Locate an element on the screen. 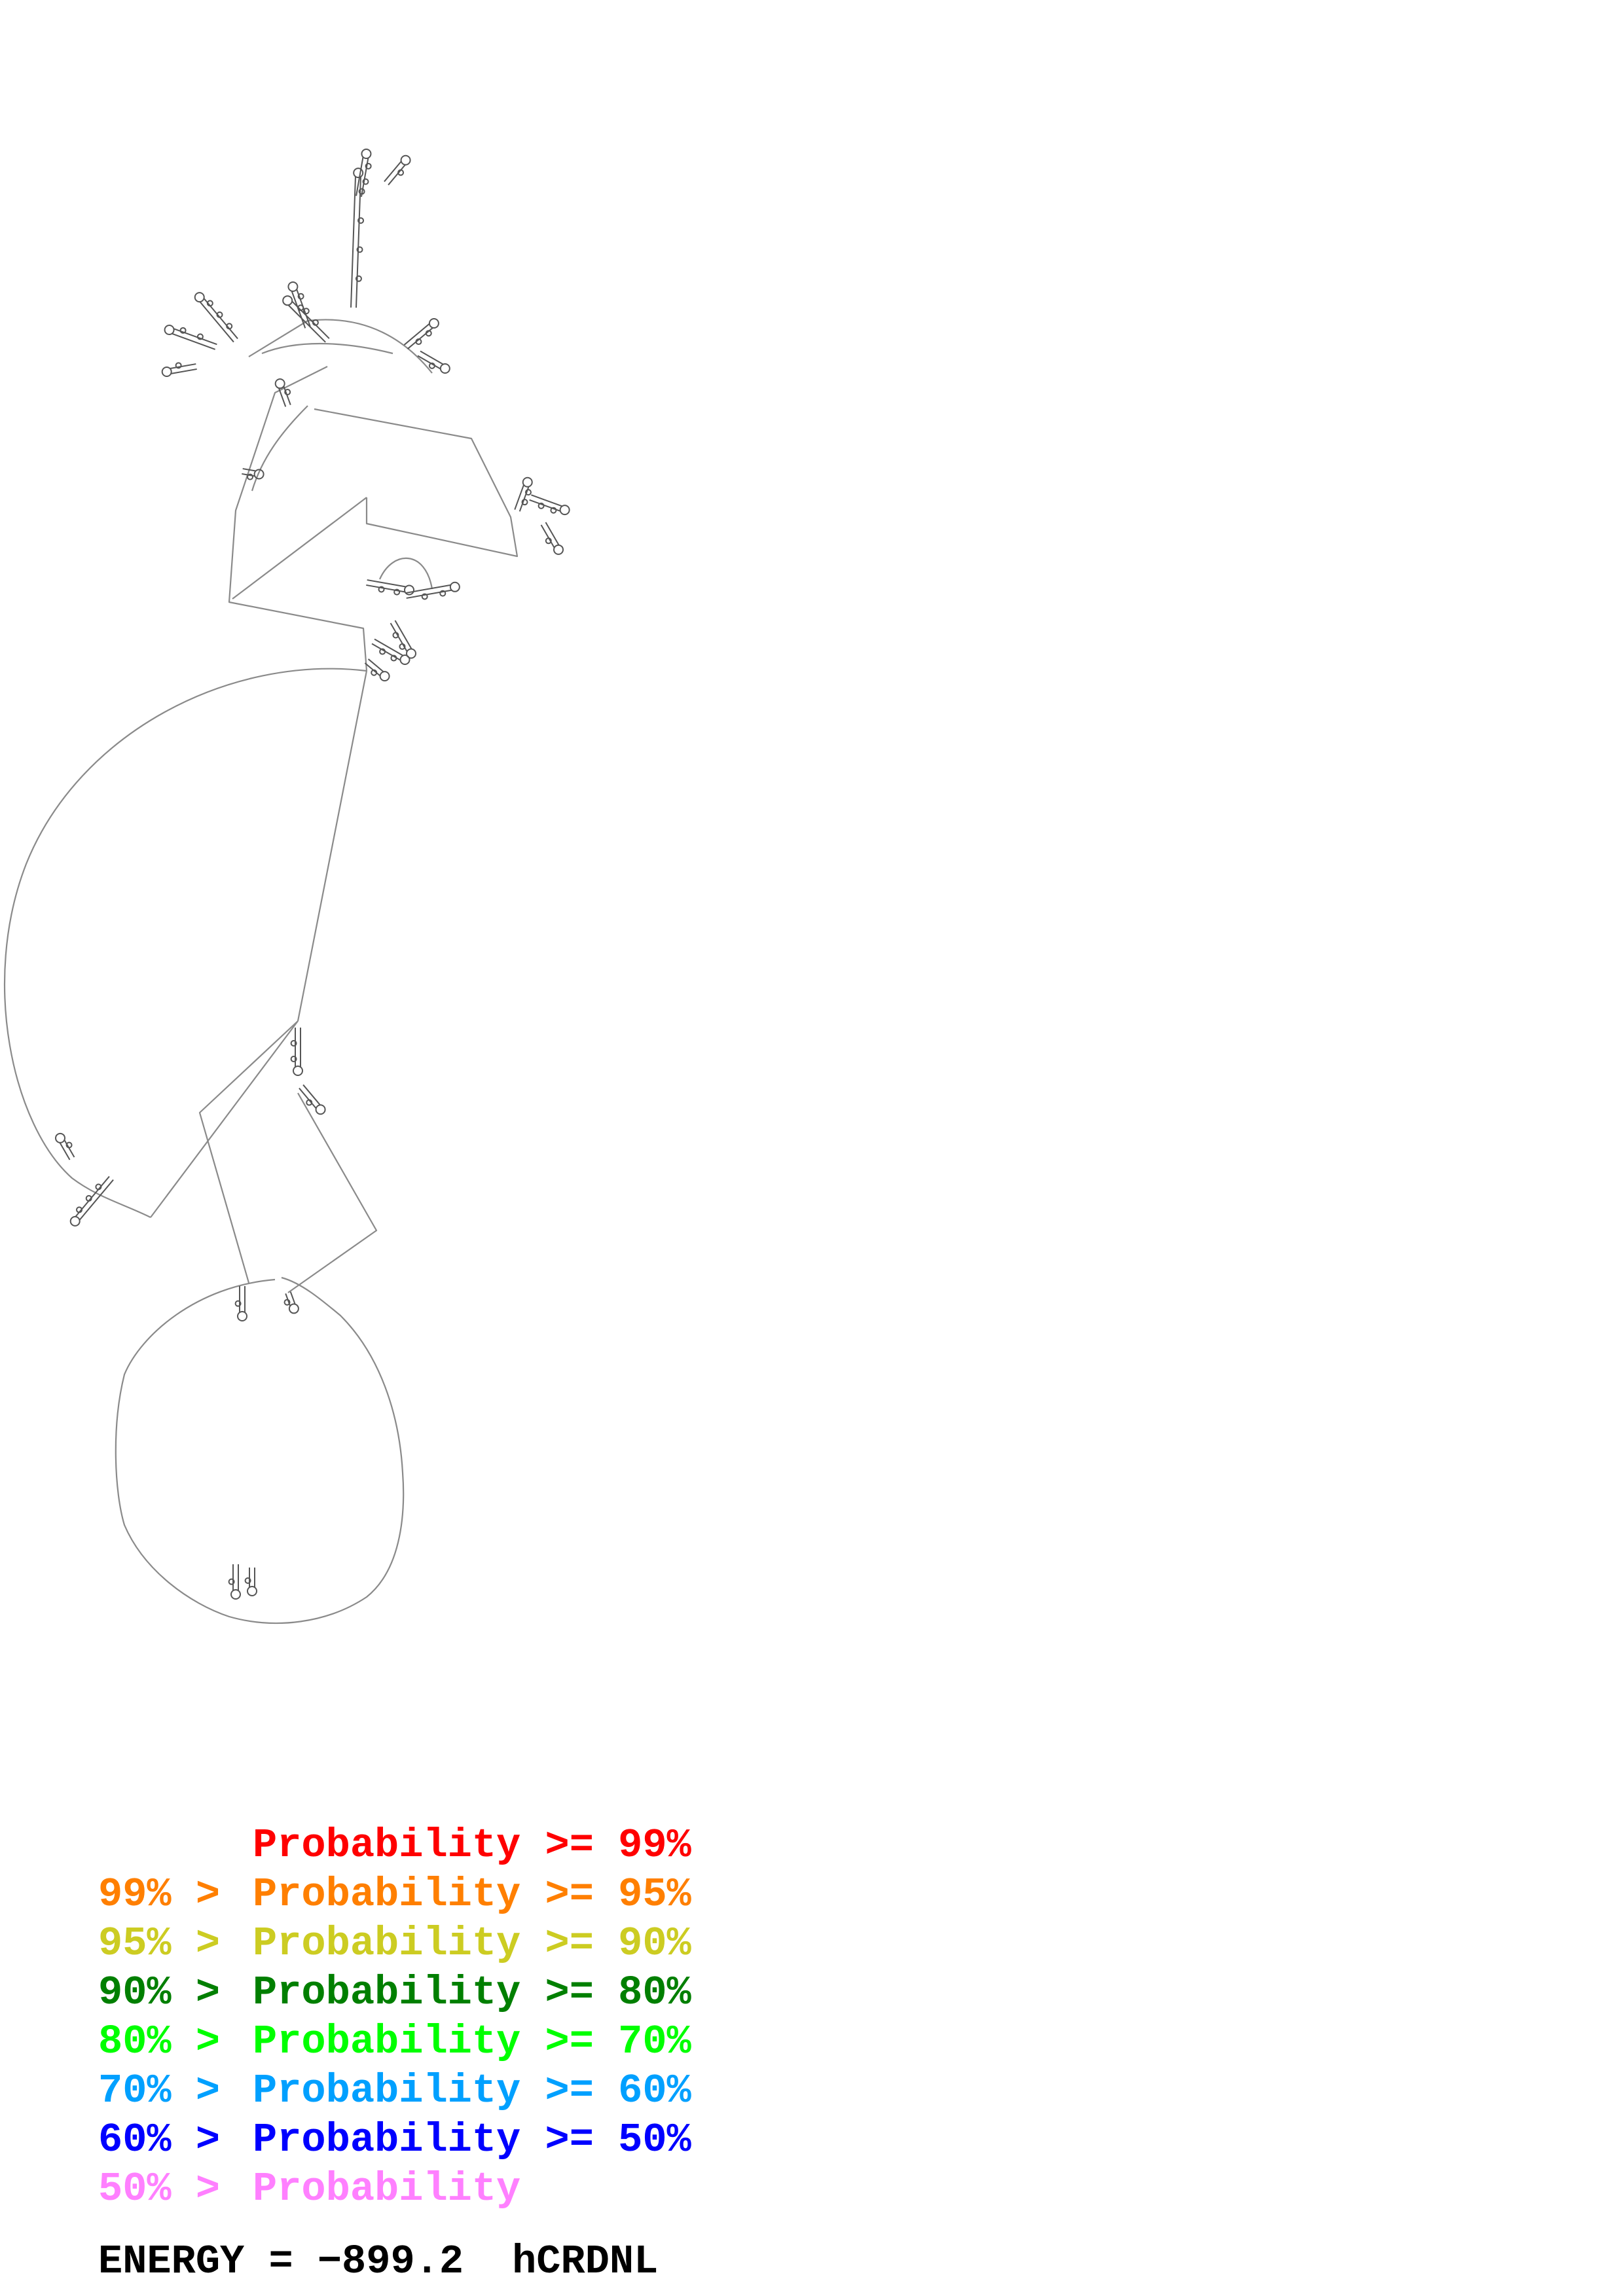  legend-prefix: 60% > is located at coordinates (159, 2140).